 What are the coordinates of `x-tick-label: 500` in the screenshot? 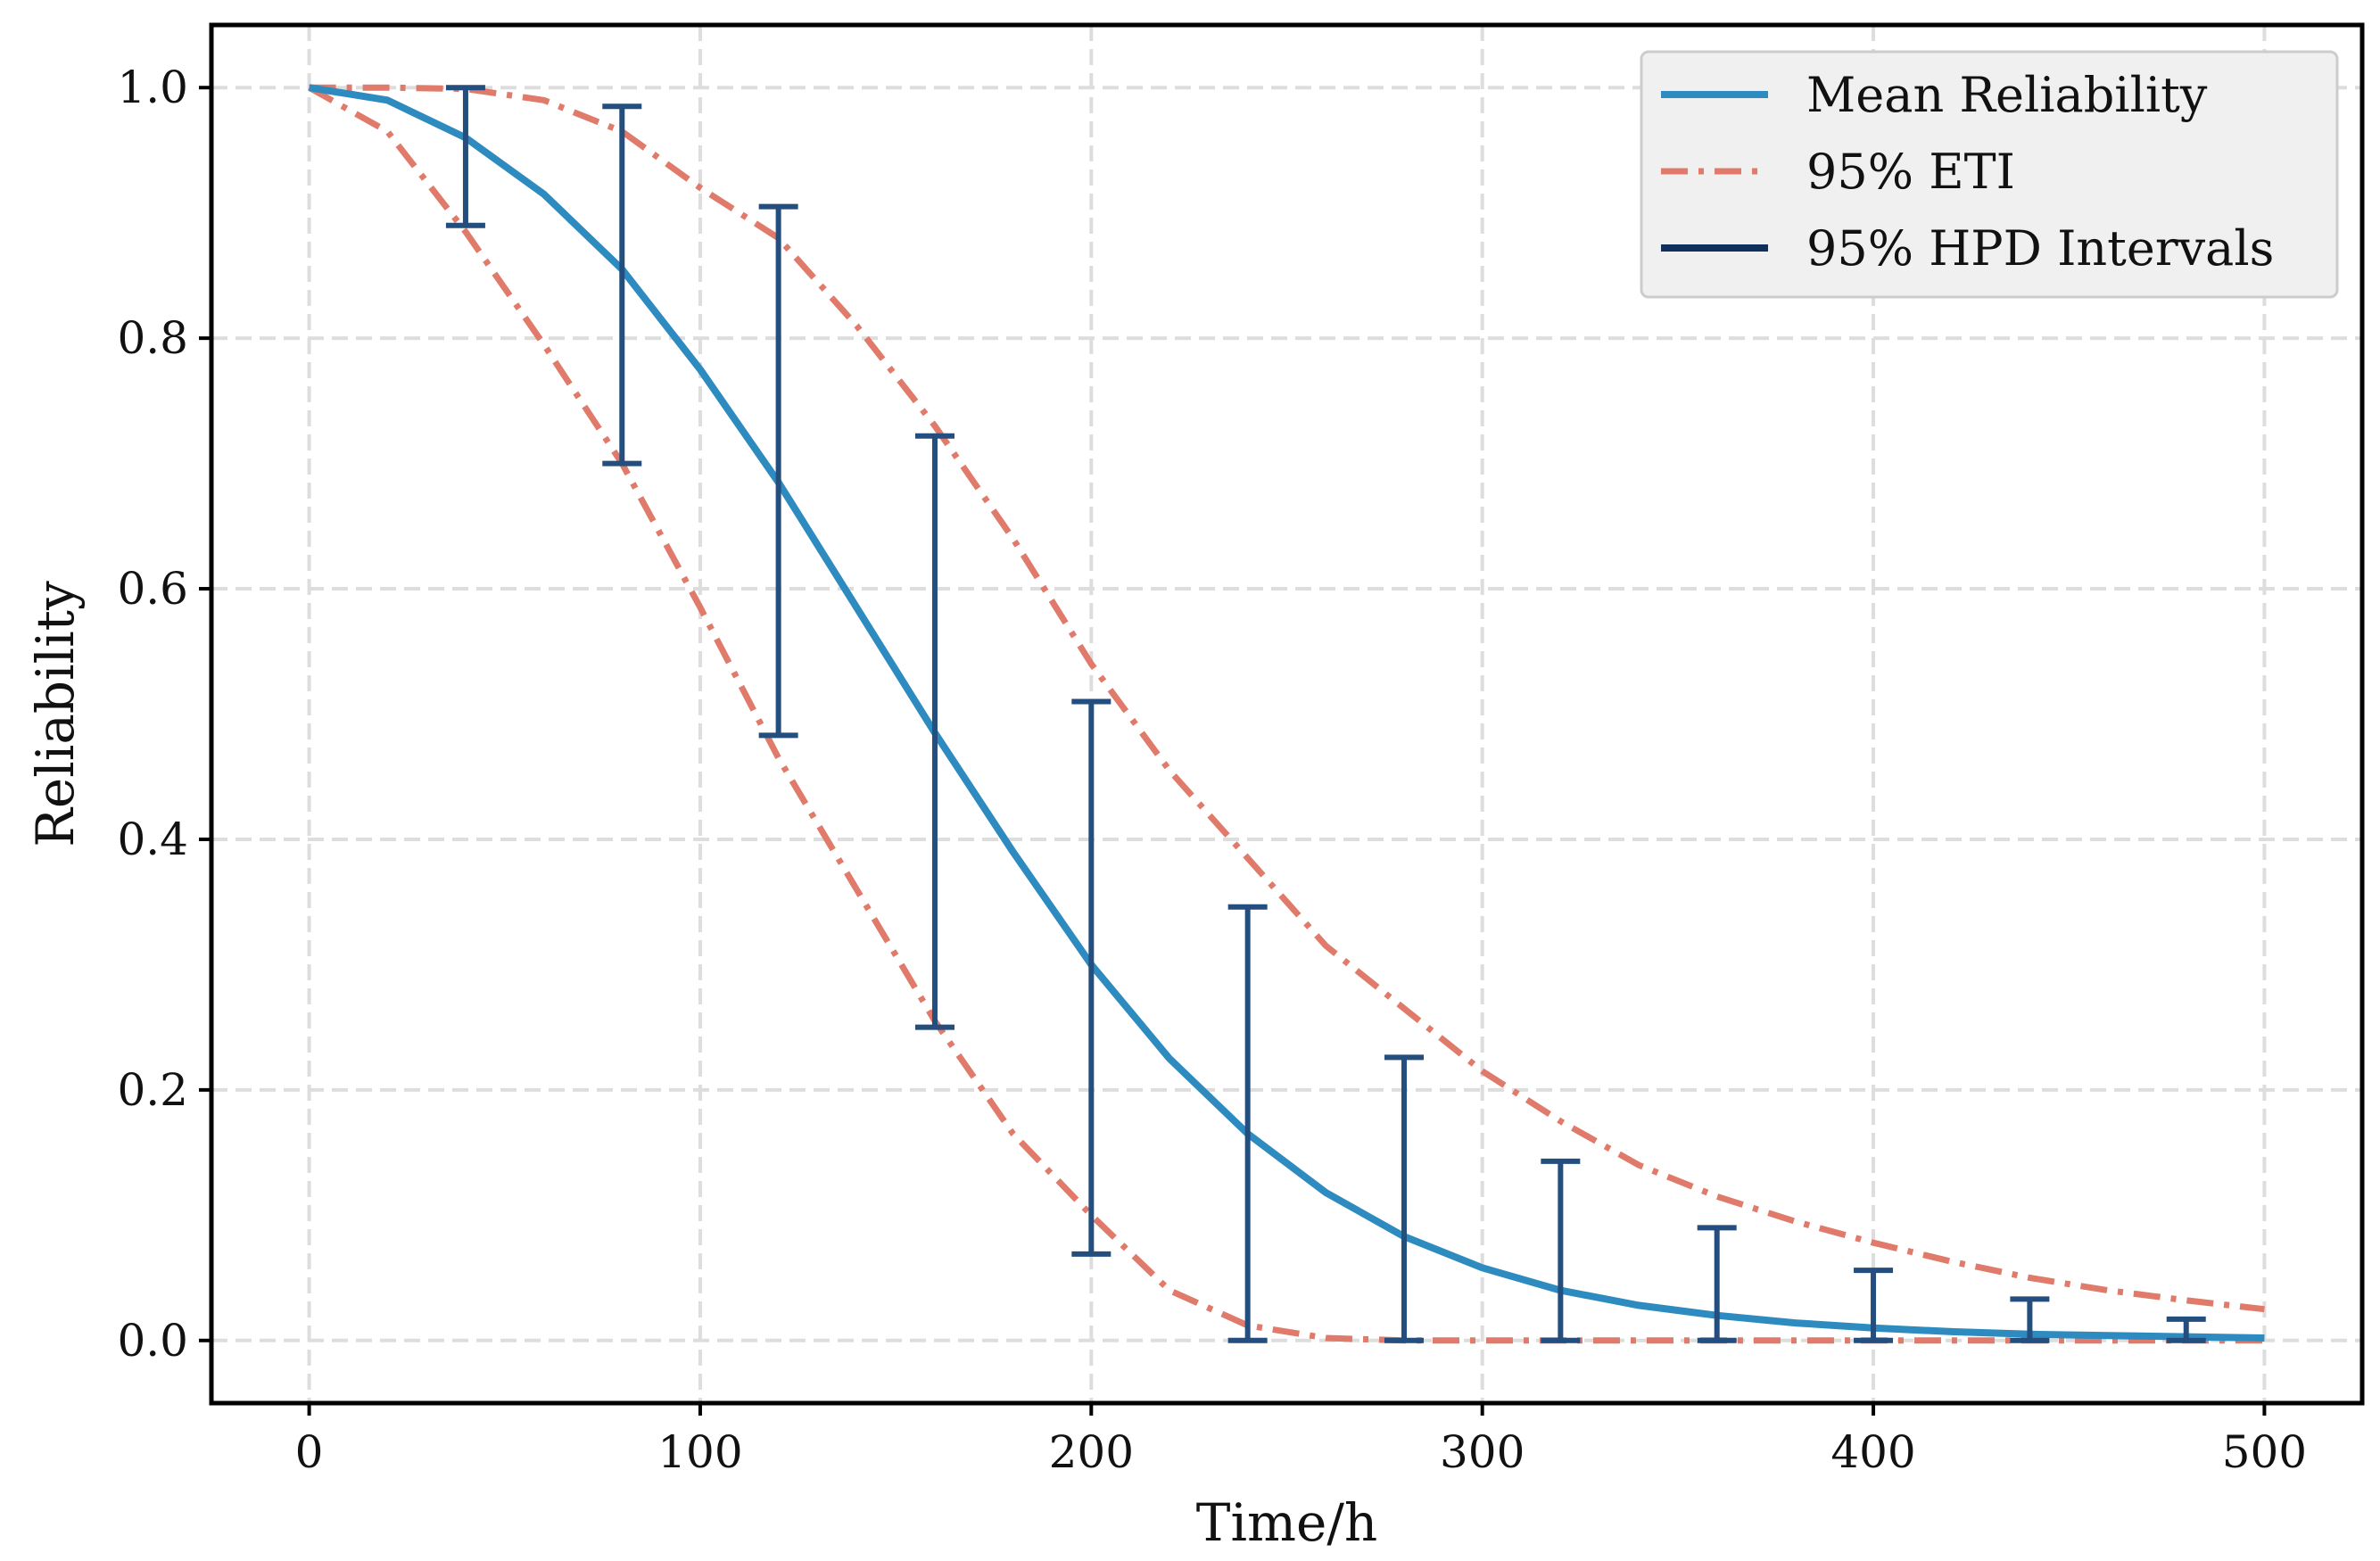 It's located at (2264, 1452).